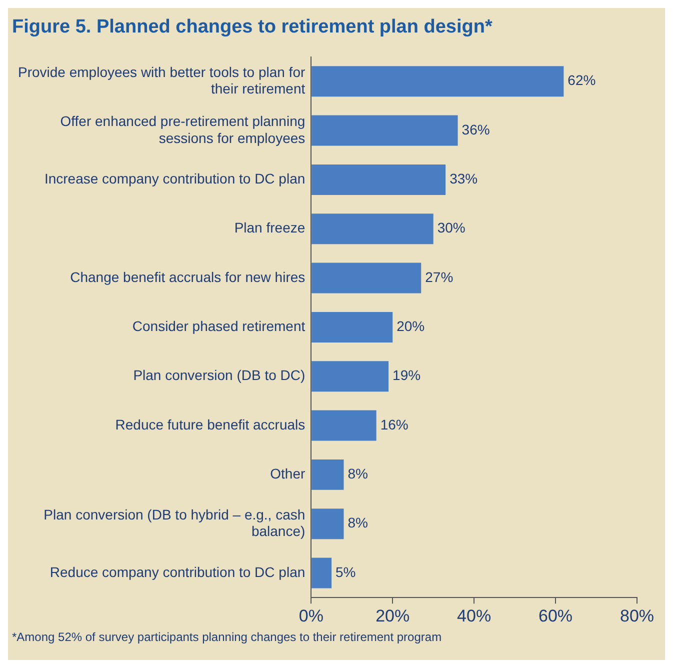  I want to click on y-tick-label: Change benefit accruals for new hires, so click(188, 276).